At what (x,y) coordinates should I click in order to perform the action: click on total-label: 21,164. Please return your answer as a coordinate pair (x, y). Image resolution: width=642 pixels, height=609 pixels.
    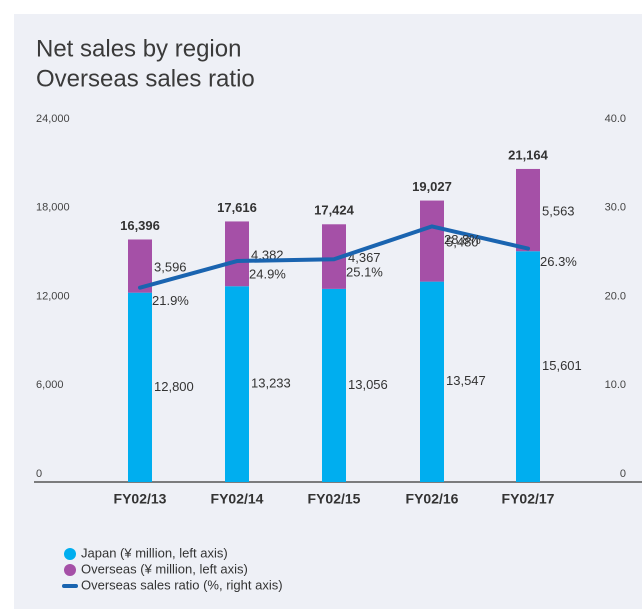
    Looking at the image, I should click on (528, 154).